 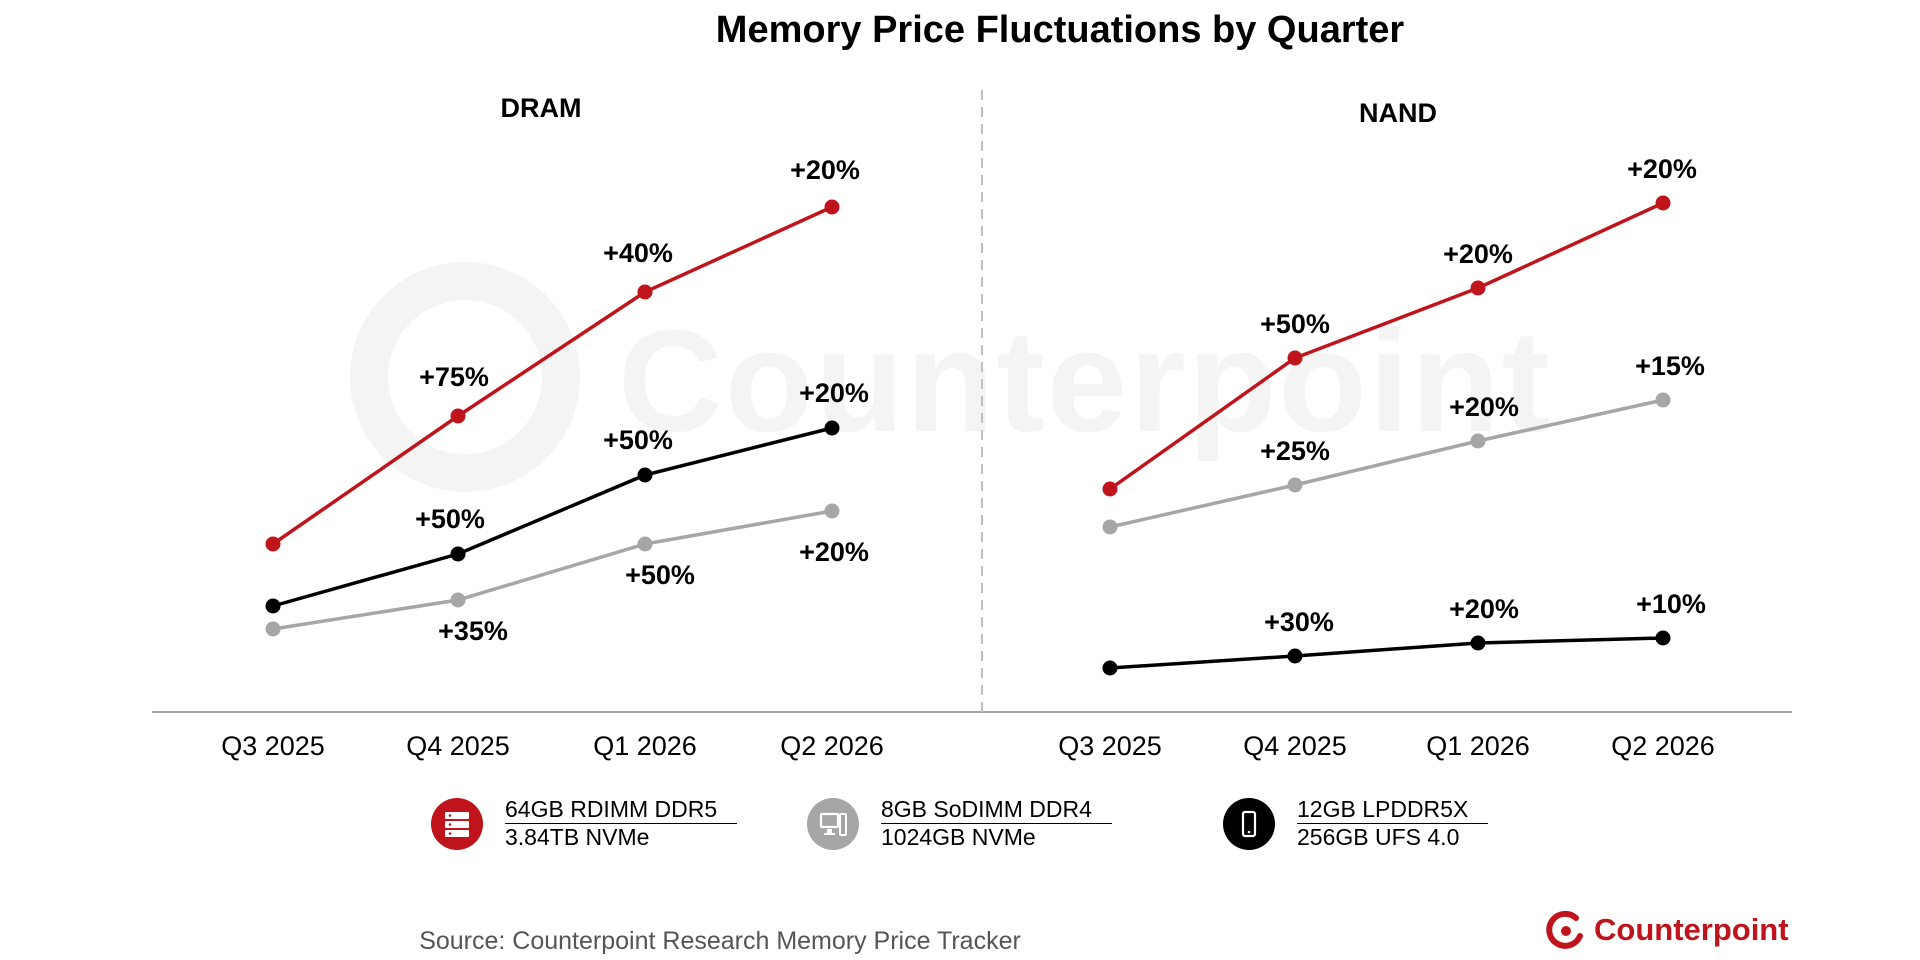 I want to click on data-label: +25%, so click(x=1295, y=451).